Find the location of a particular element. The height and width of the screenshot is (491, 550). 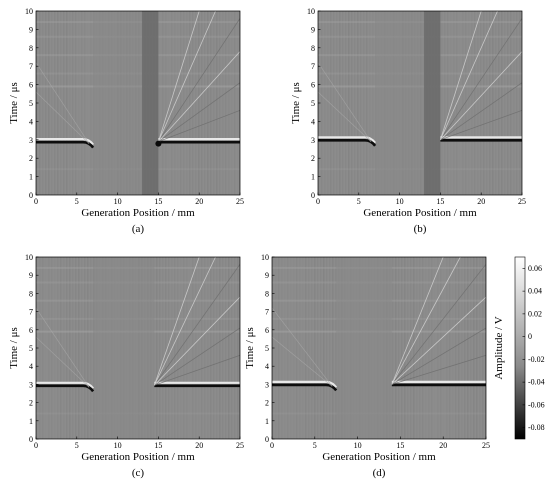

colorbar-tick-label: -0.04 is located at coordinates (536, 382).